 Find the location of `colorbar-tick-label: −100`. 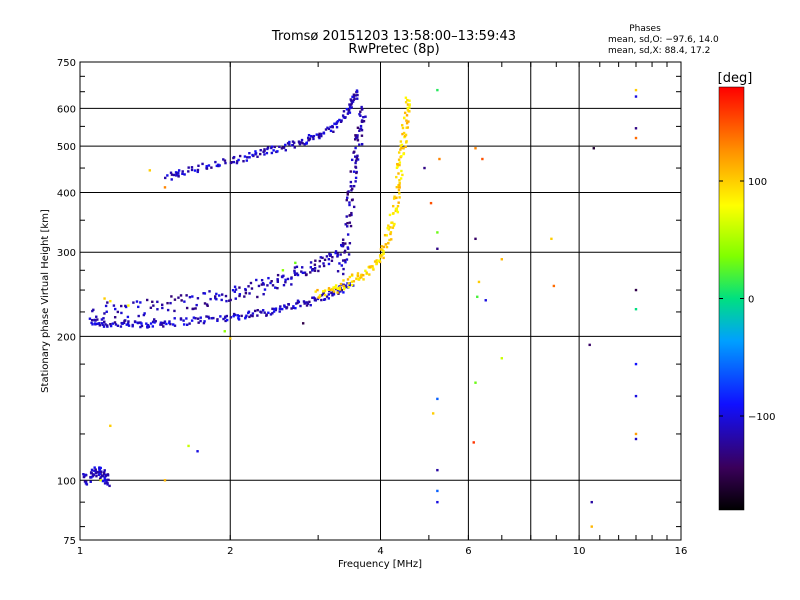

colorbar-tick-label: −100 is located at coordinates (761, 417).